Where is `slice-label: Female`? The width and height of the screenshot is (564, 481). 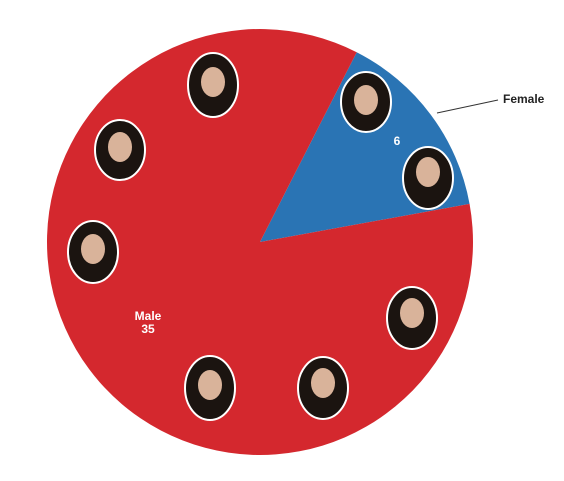 slice-label: Female is located at coordinates (524, 99).